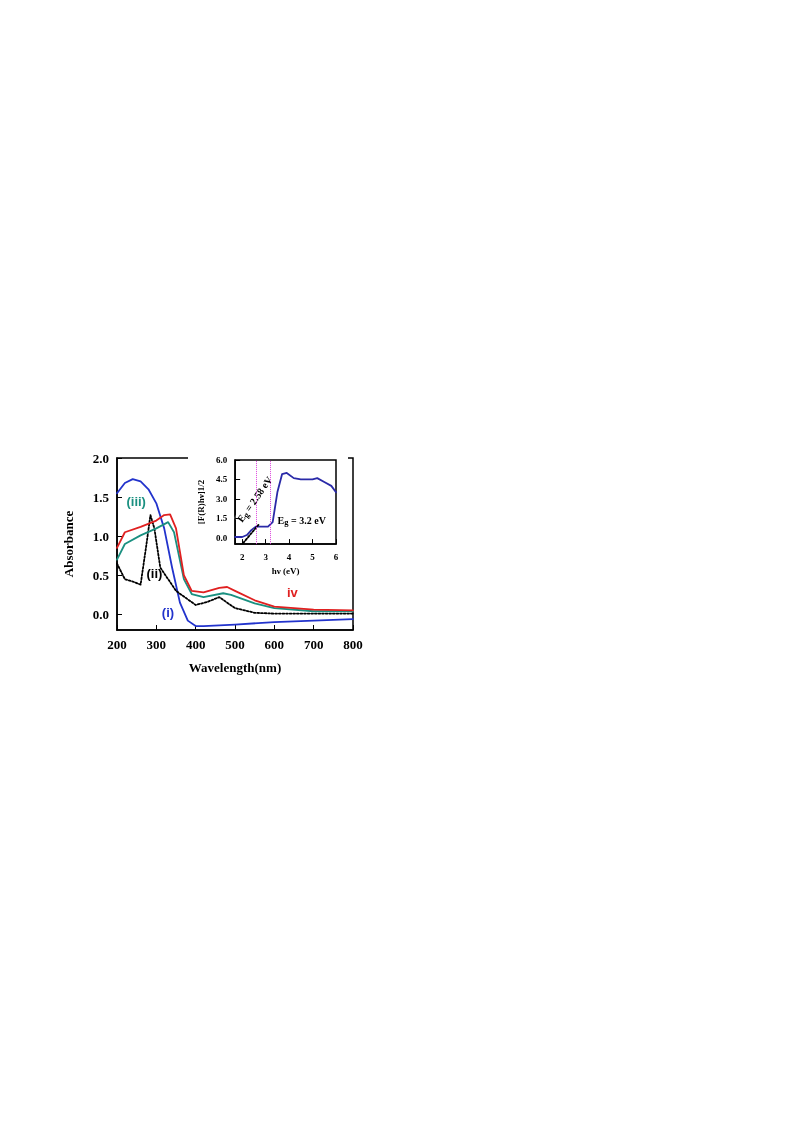 The width and height of the screenshot is (793, 1123). Describe the element at coordinates (353, 644) in the screenshot. I see `x-tick-label: 800` at that location.